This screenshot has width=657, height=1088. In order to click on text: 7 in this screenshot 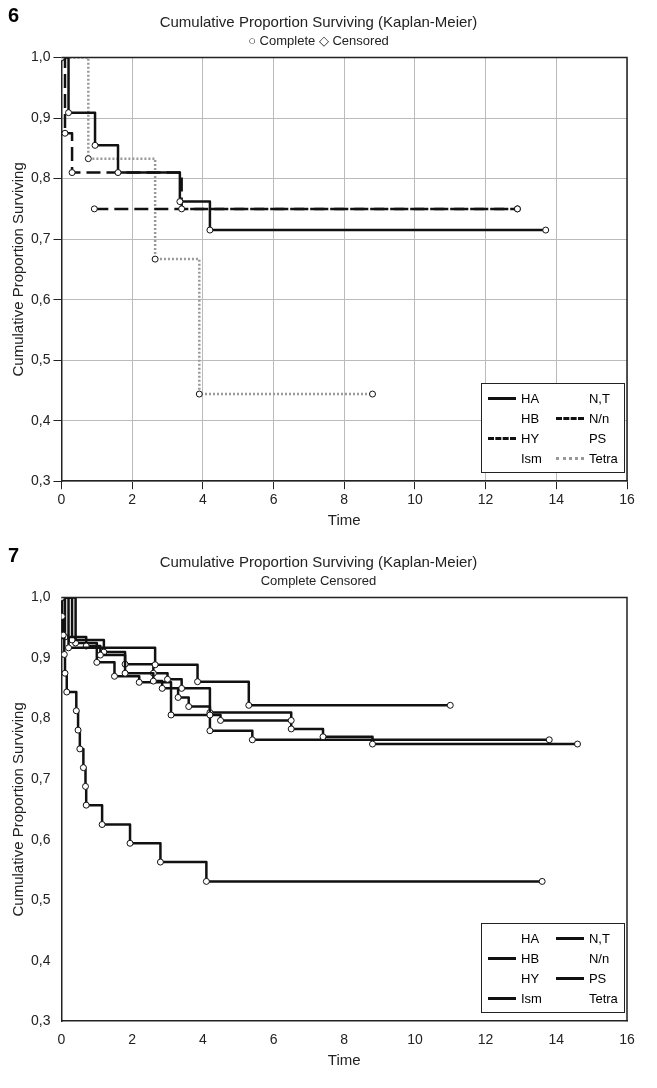, I will do `click(14, 555)`.